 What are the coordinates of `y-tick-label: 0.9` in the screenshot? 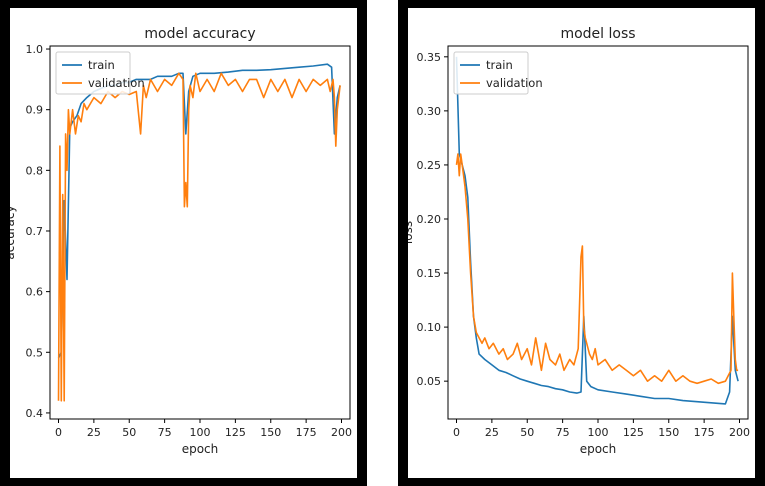 It's located at (35, 110).